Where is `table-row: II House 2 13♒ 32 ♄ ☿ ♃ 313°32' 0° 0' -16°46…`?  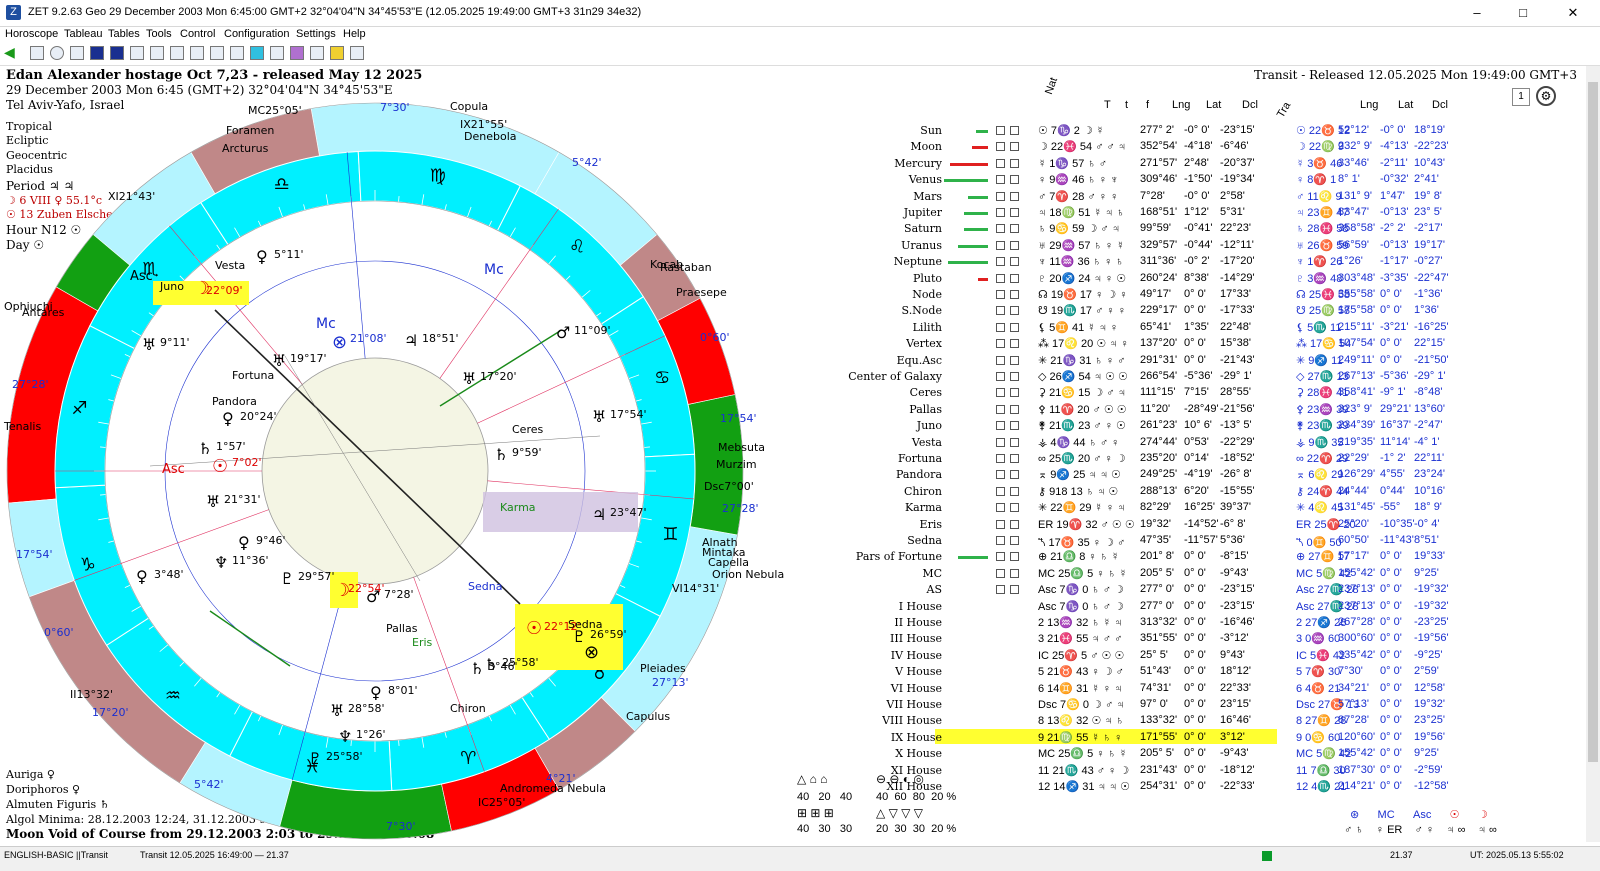
table-row: II House 2 13♒ 32 ♄ ☿ ♃ 313°32' 0° 0' -16°46… is located at coordinates (1210, 624).